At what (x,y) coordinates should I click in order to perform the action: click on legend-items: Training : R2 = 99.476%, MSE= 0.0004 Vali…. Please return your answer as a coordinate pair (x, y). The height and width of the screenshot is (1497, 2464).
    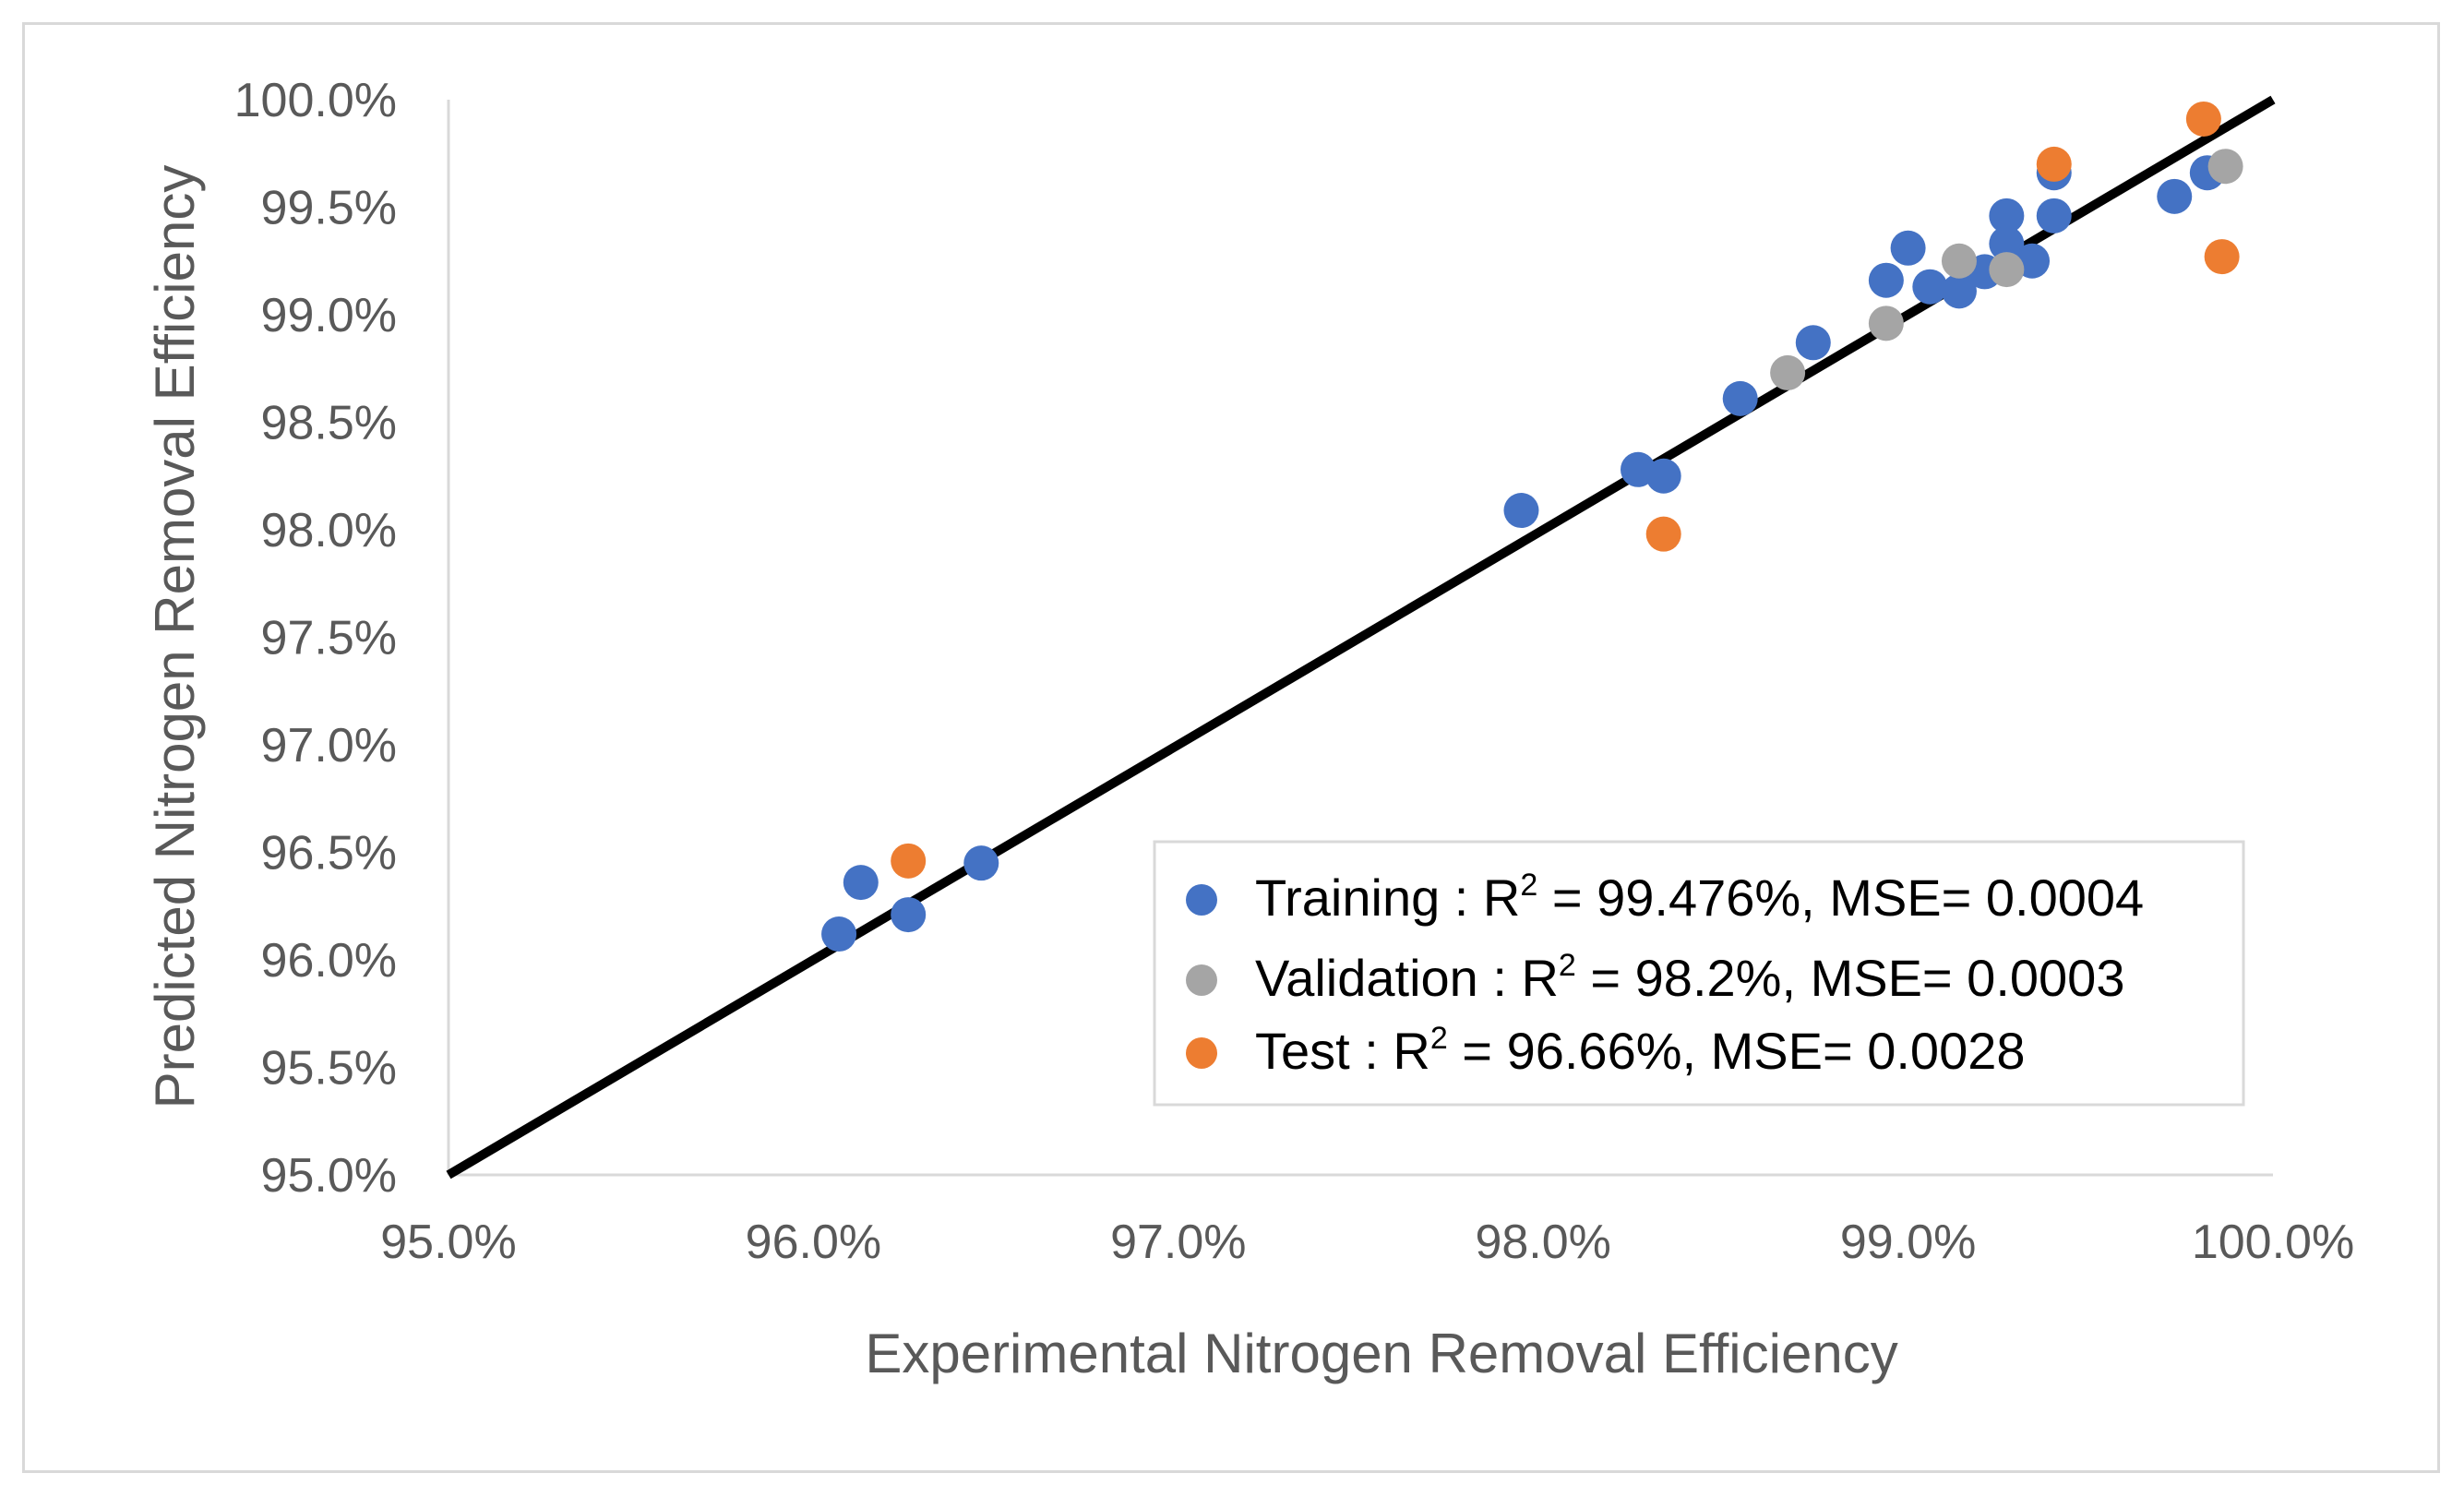
    Looking at the image, I should click on (1665, 974).